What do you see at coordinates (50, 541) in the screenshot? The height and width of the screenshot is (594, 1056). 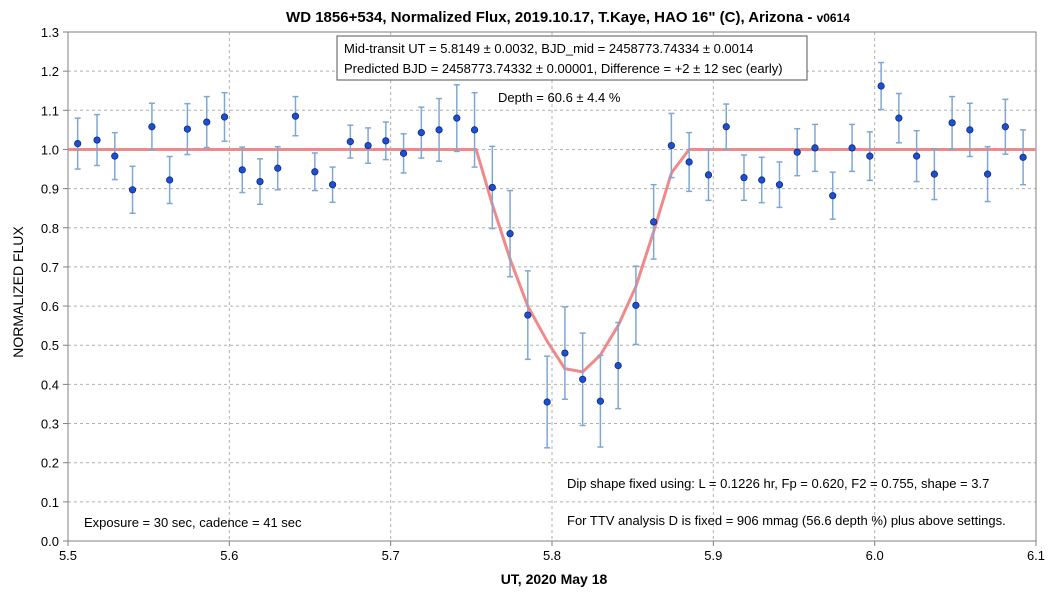 I see `y-tick-label: 0.0` at bounding box center [50, 541].